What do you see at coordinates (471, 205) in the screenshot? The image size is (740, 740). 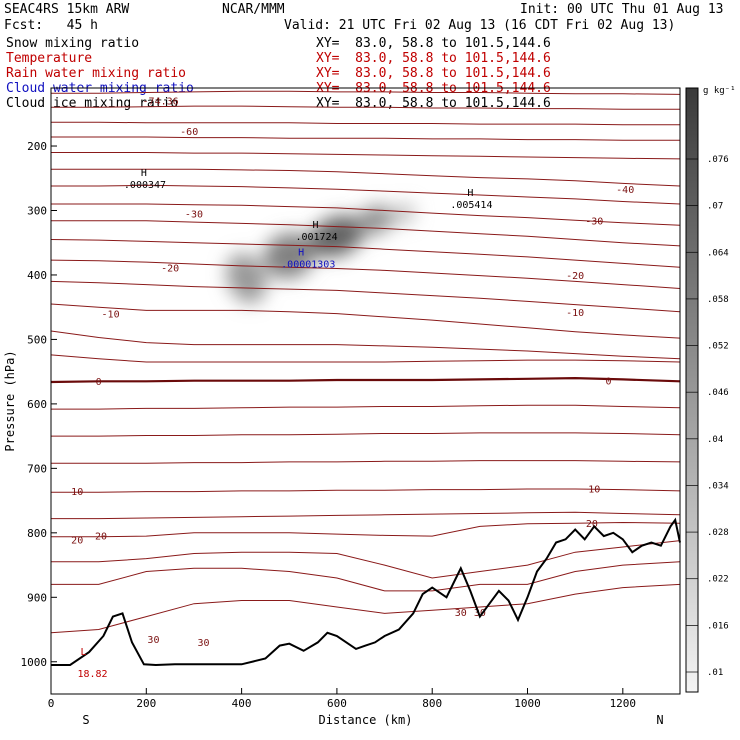 I see `maximum-value: .005414` at bounding box center [471, 205].